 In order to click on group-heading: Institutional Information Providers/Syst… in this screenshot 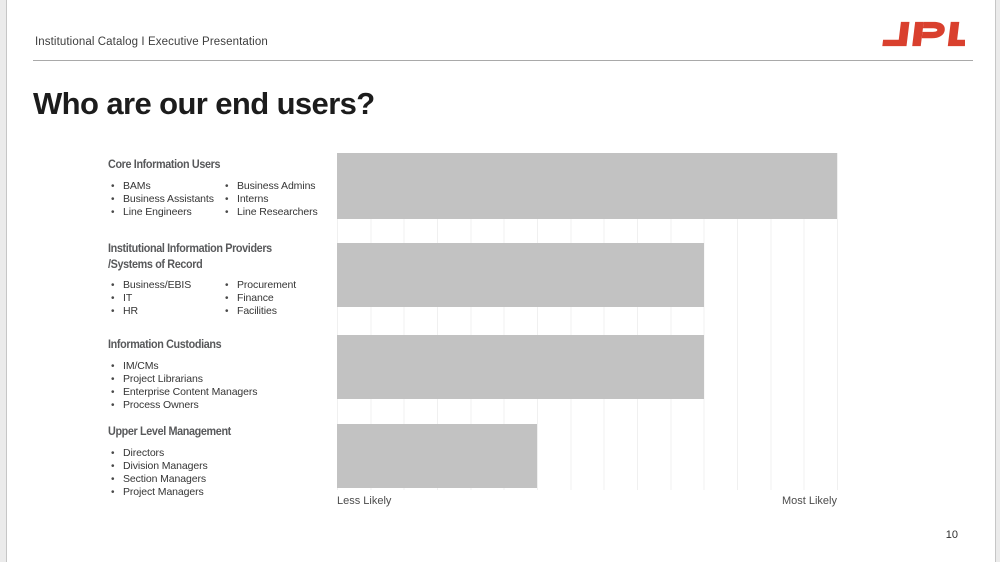, I will do `click(212, 256)`.